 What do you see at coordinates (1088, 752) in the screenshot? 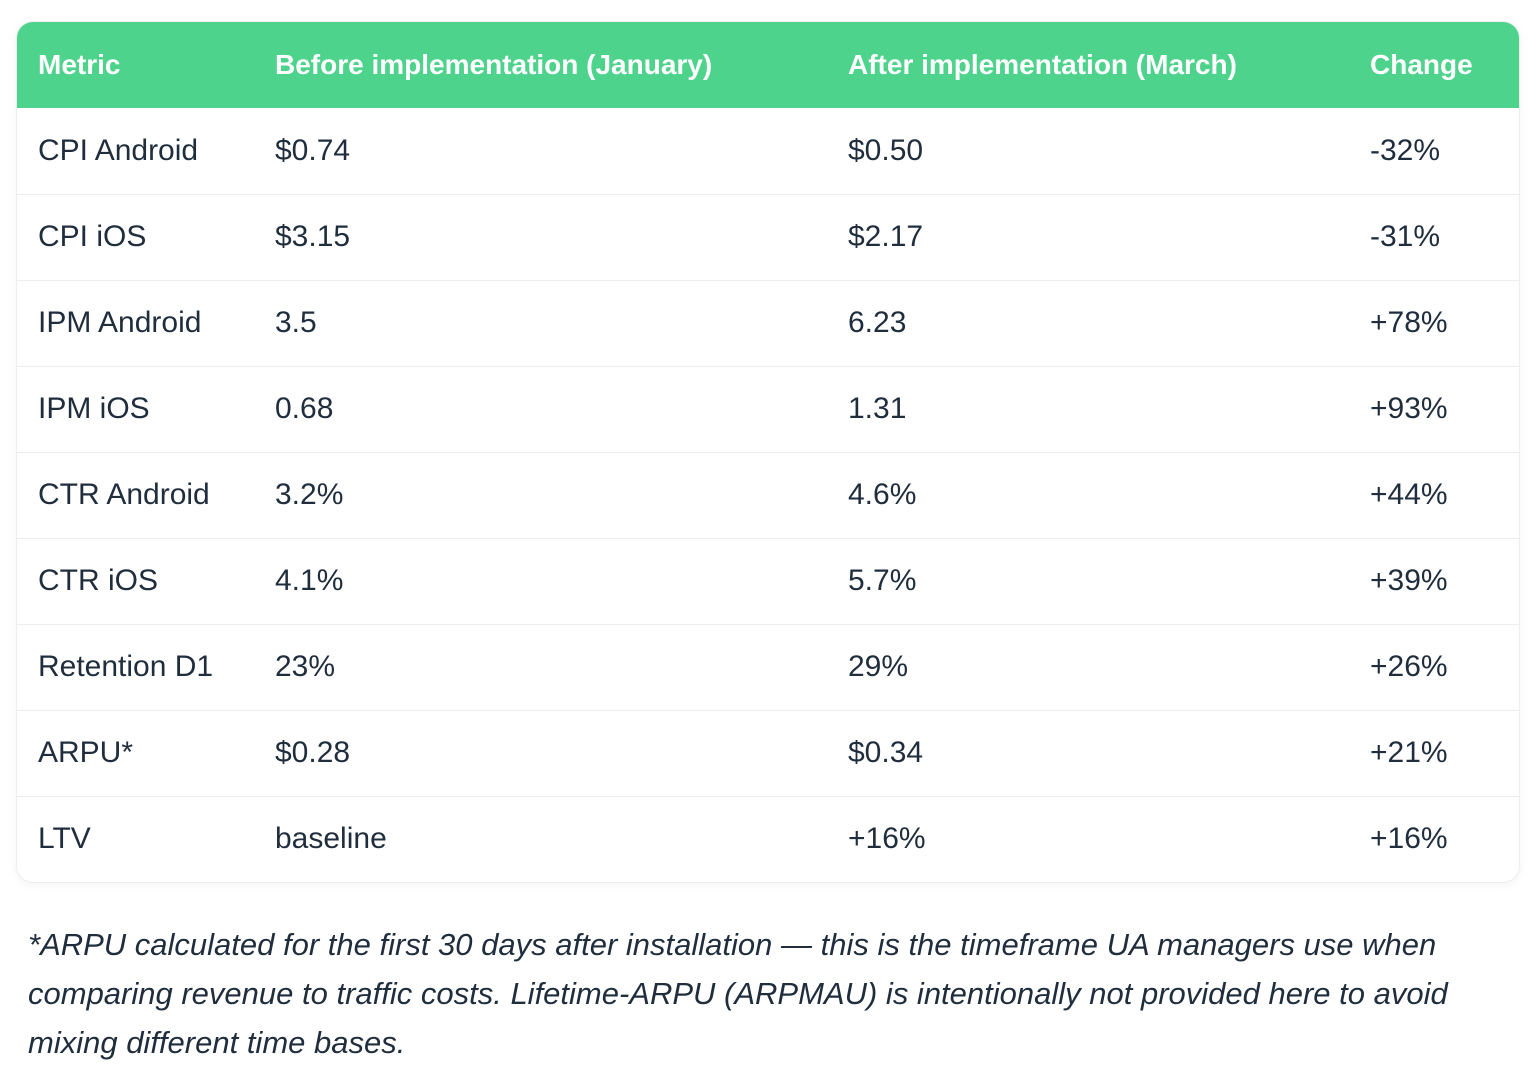
I see `after-cell: $0.34` at bounding box center [1088, 752].